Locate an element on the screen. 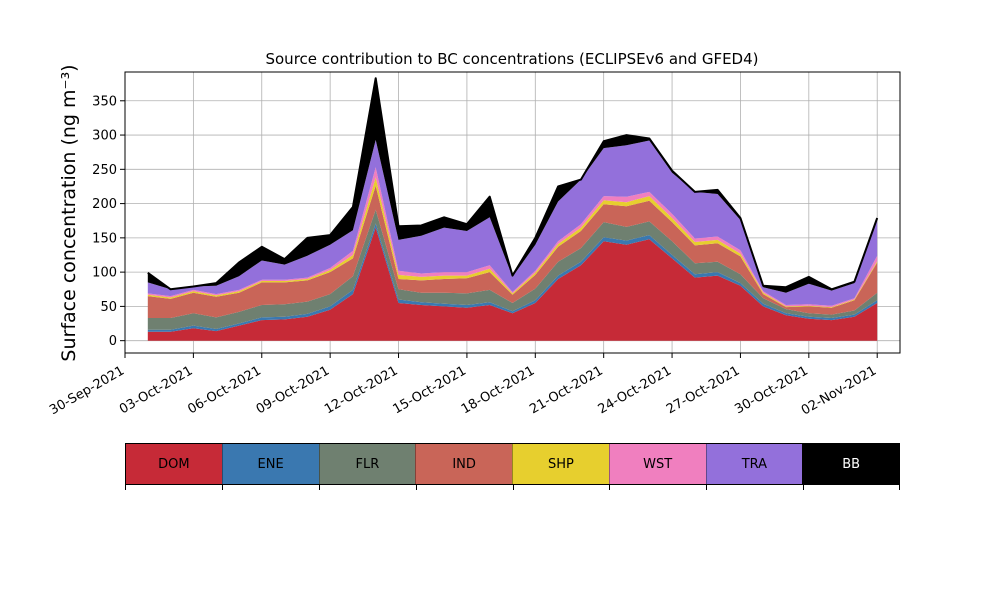 The height and width of the screenshot is (600, 1000). x-tick-label: 02-Nov-2021 is located at coordinates (839, 390).